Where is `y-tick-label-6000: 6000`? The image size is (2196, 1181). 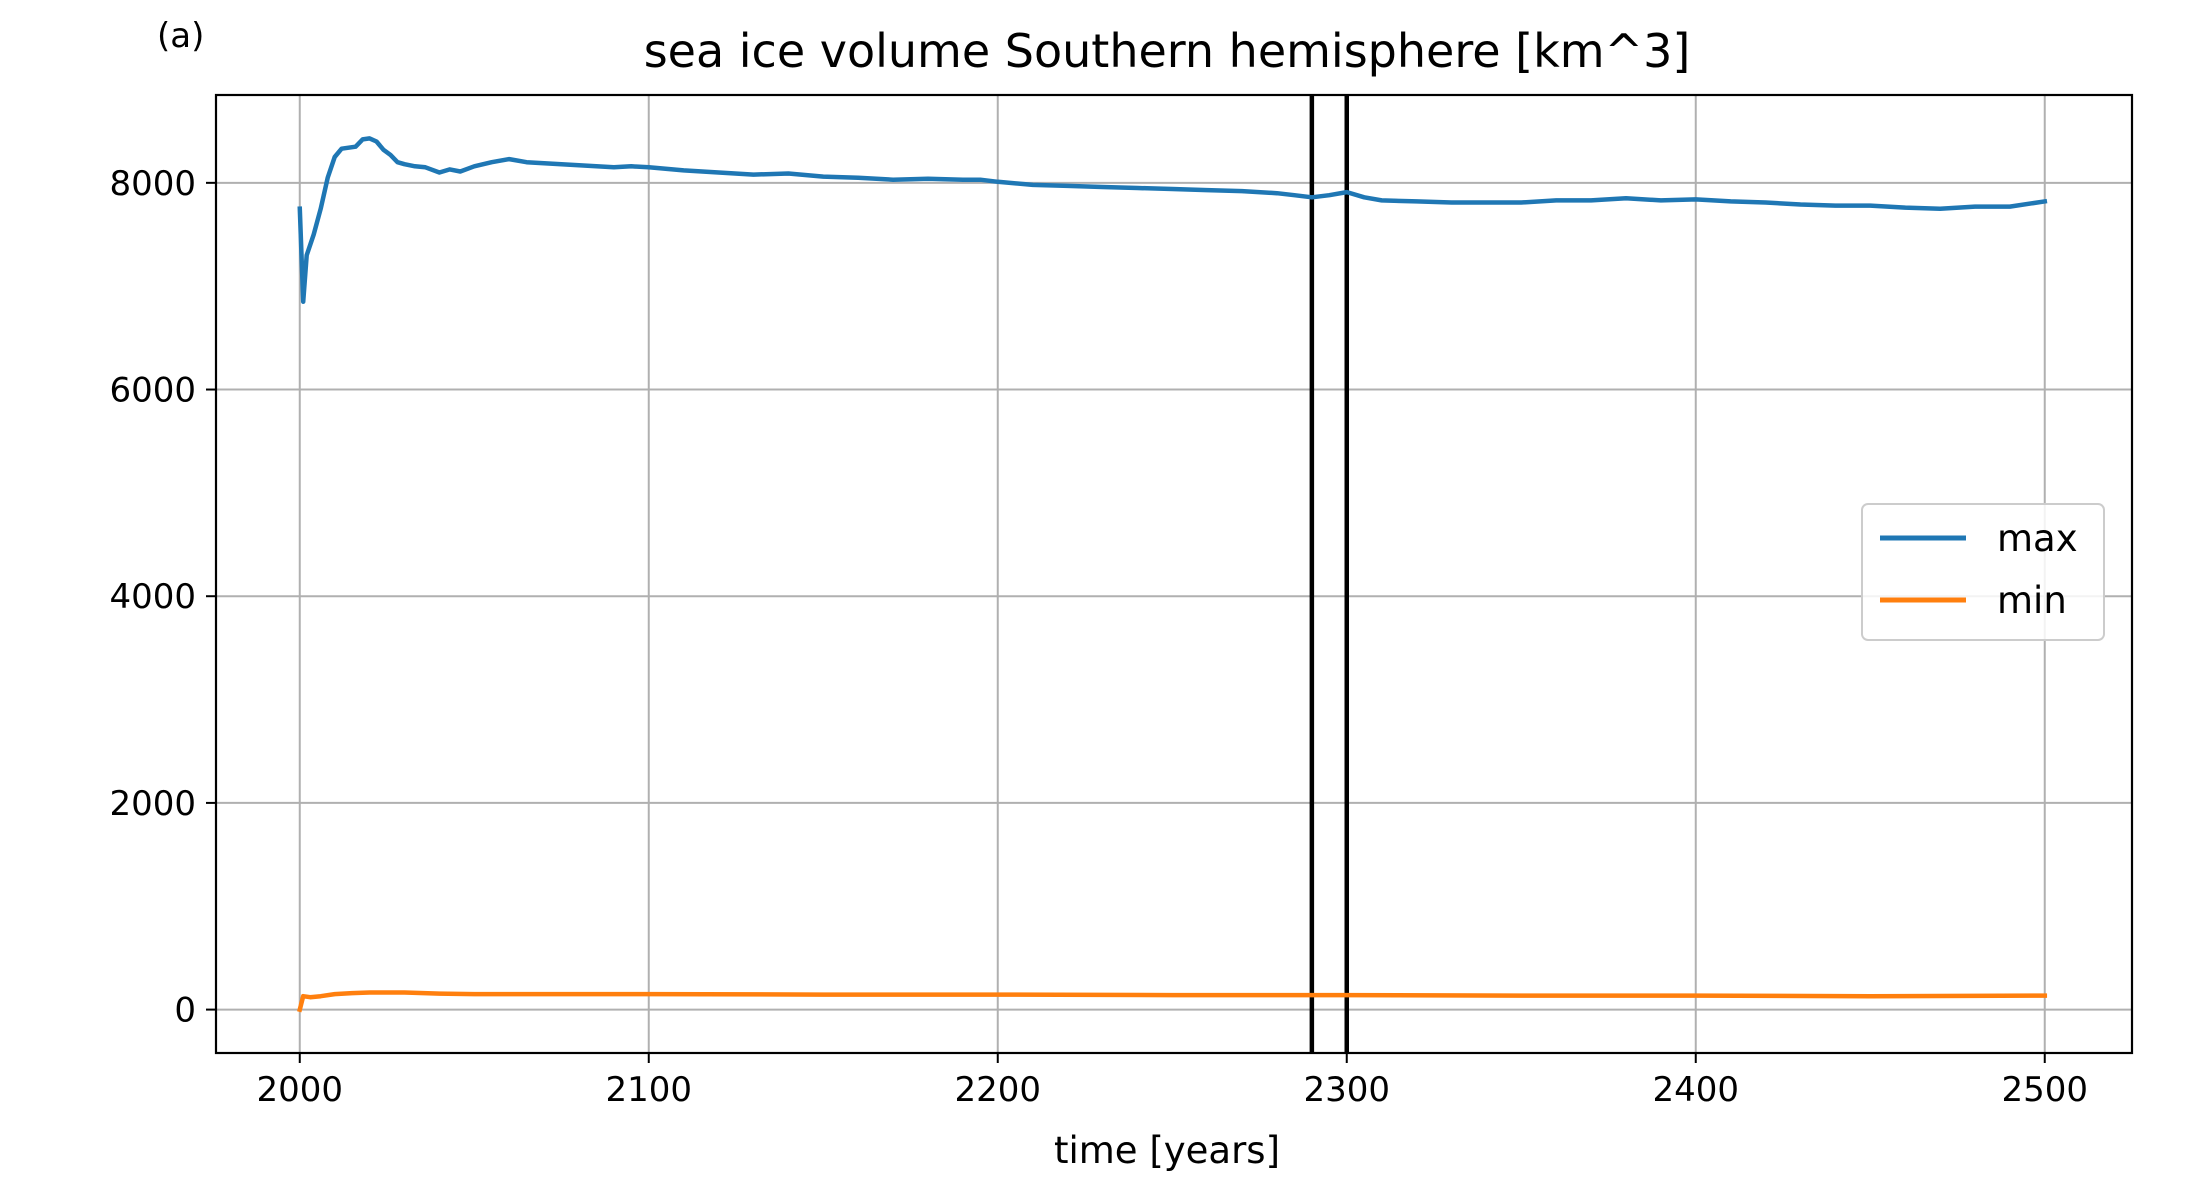
y-tick-label-6000: 6000 is located at coordinates (152, 391).